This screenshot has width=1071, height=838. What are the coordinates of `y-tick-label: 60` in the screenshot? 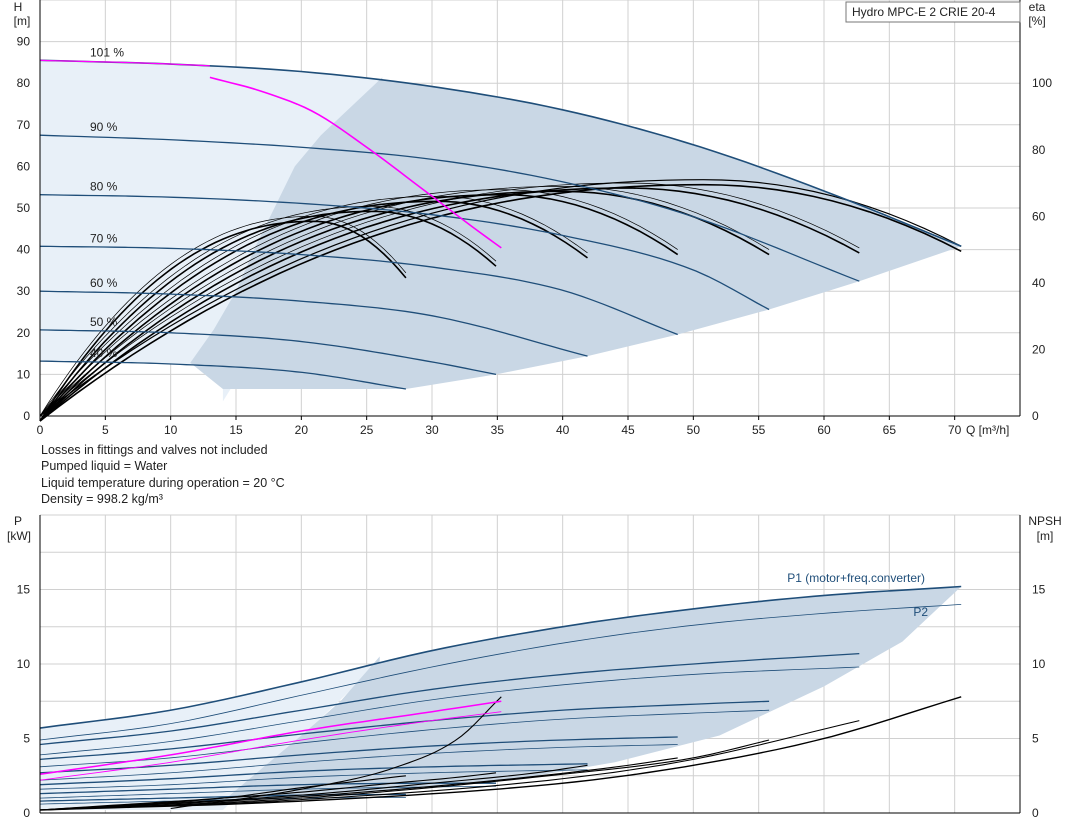 It's located at (24, 166).